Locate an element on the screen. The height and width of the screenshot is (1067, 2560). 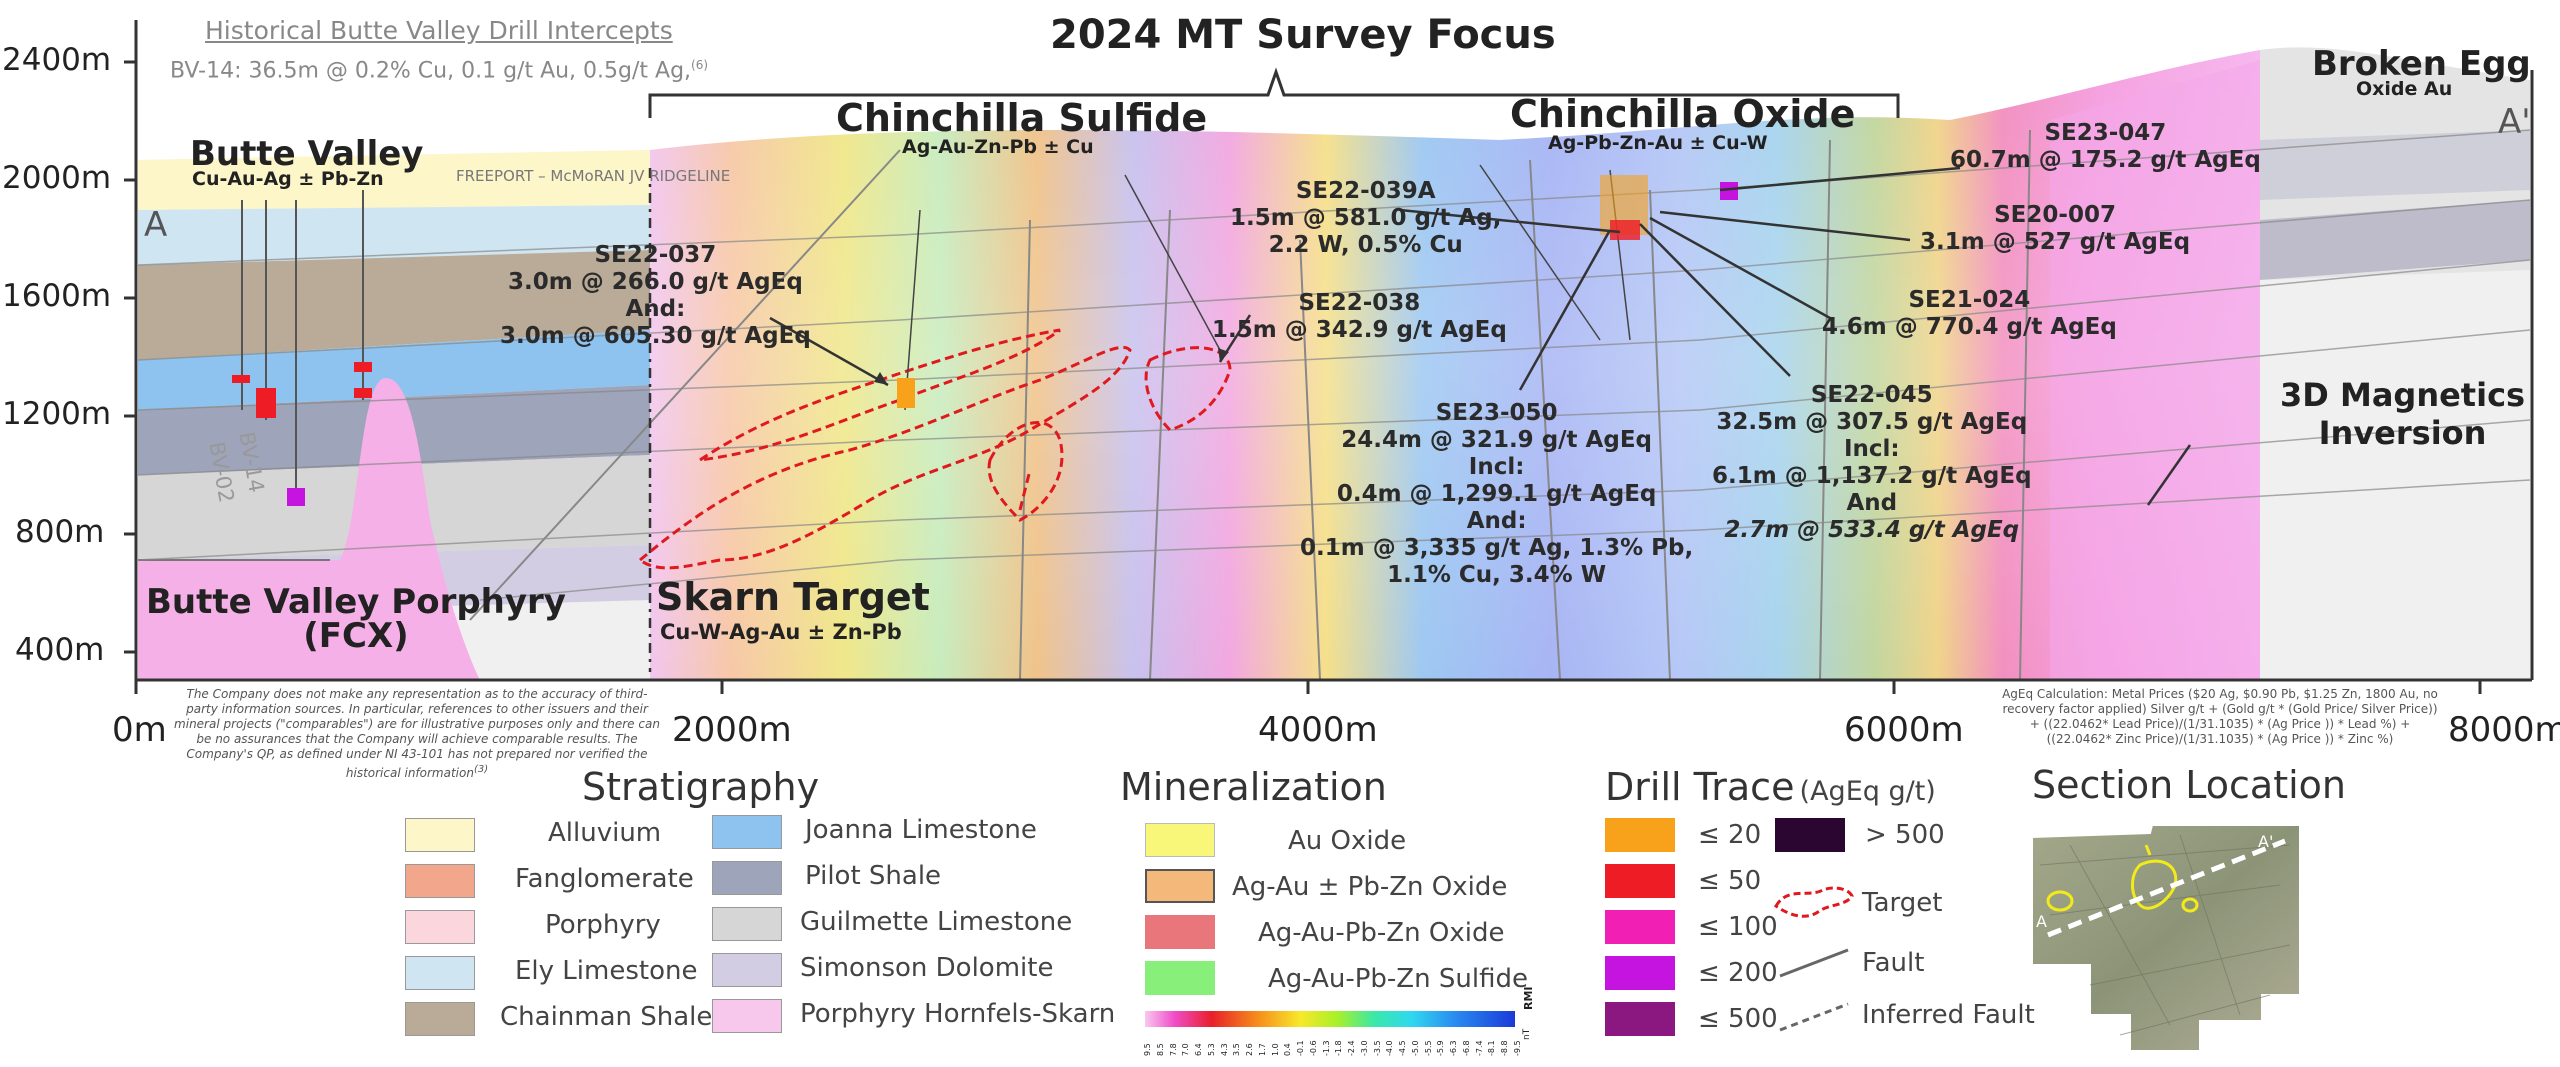
swatch-alluvium is located at coordinates (440, 835).